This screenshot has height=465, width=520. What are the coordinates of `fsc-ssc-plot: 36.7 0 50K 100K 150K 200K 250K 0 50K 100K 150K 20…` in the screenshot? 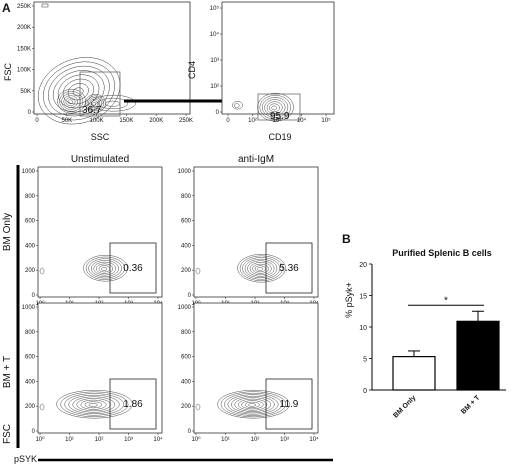 It's located at (98, 71).